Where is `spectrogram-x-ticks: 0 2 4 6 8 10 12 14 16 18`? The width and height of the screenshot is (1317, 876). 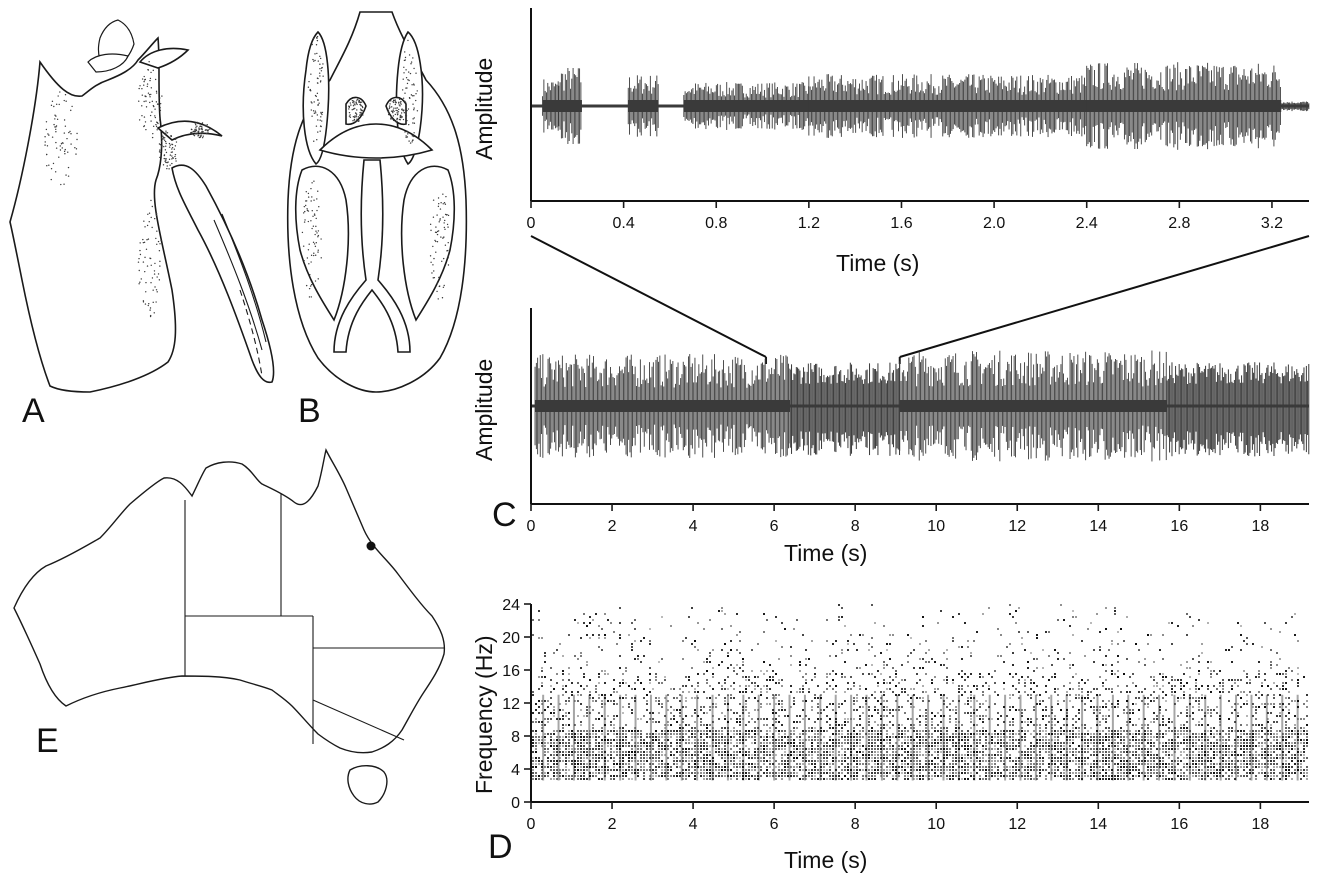
spectrogram-x-ticks: 0 2 4 6 8 10 12 14 16 18 is located at coordinates (898, 817).